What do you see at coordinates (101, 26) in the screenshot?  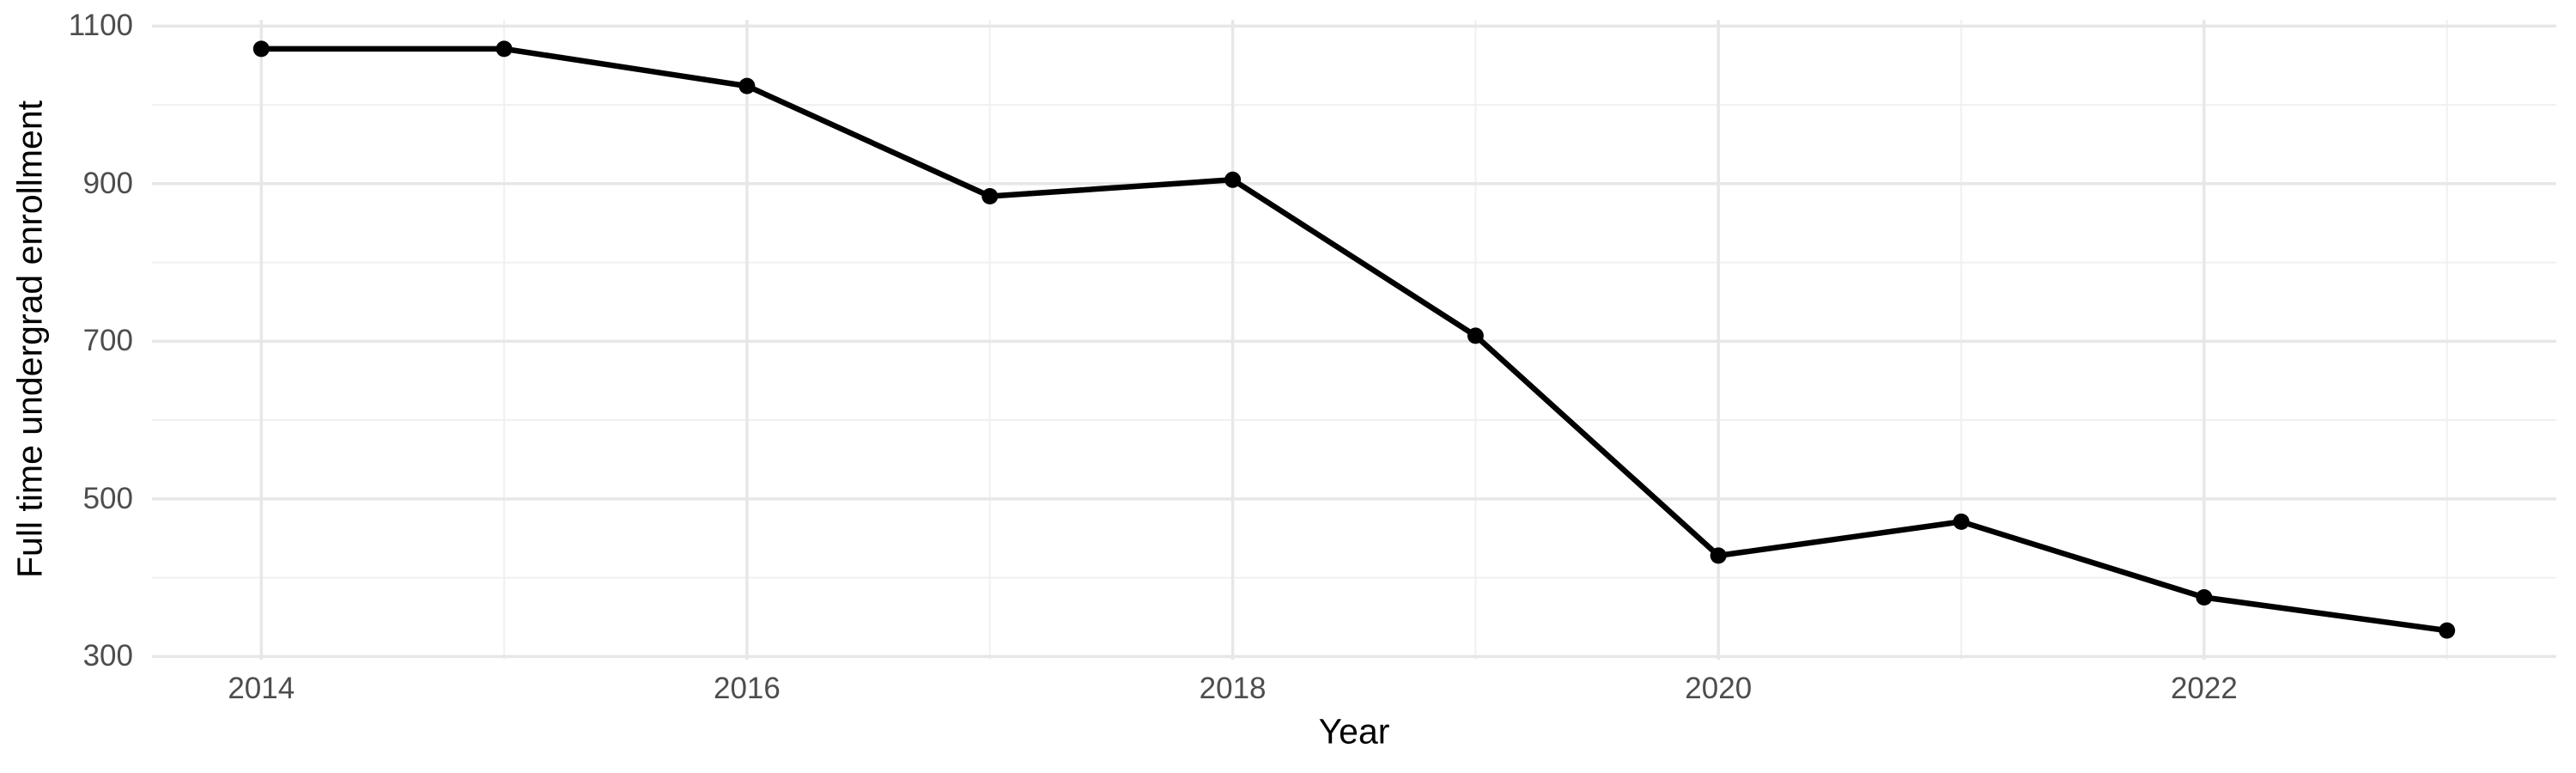 I see `y-tick-label: 1100` at bounding box center [101, 26].